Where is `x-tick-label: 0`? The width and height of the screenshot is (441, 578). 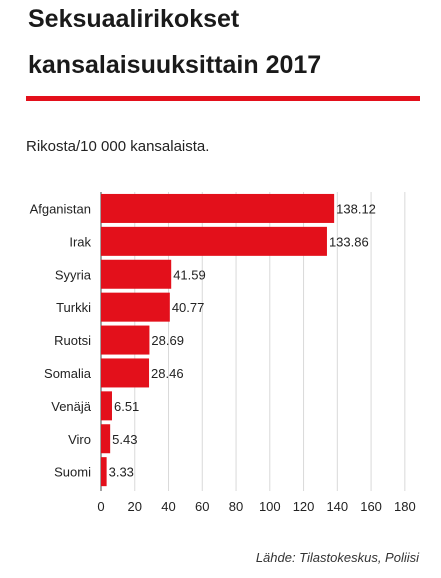 x-tick-label: 0 is located at coordinates (100, 506).